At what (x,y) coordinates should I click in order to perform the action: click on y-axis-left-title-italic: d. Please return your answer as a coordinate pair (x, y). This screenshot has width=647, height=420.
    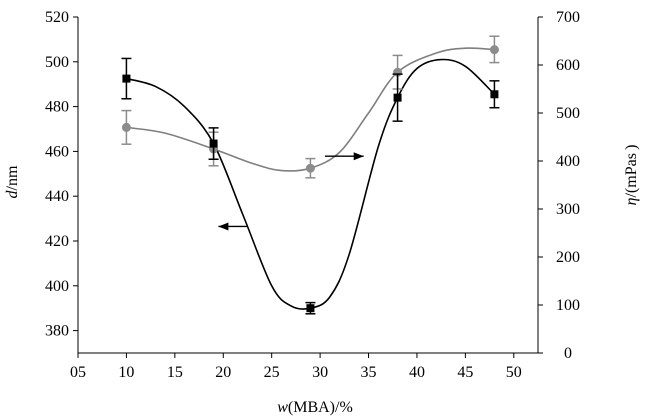
    Looking at the image, I should click on (12, 193).